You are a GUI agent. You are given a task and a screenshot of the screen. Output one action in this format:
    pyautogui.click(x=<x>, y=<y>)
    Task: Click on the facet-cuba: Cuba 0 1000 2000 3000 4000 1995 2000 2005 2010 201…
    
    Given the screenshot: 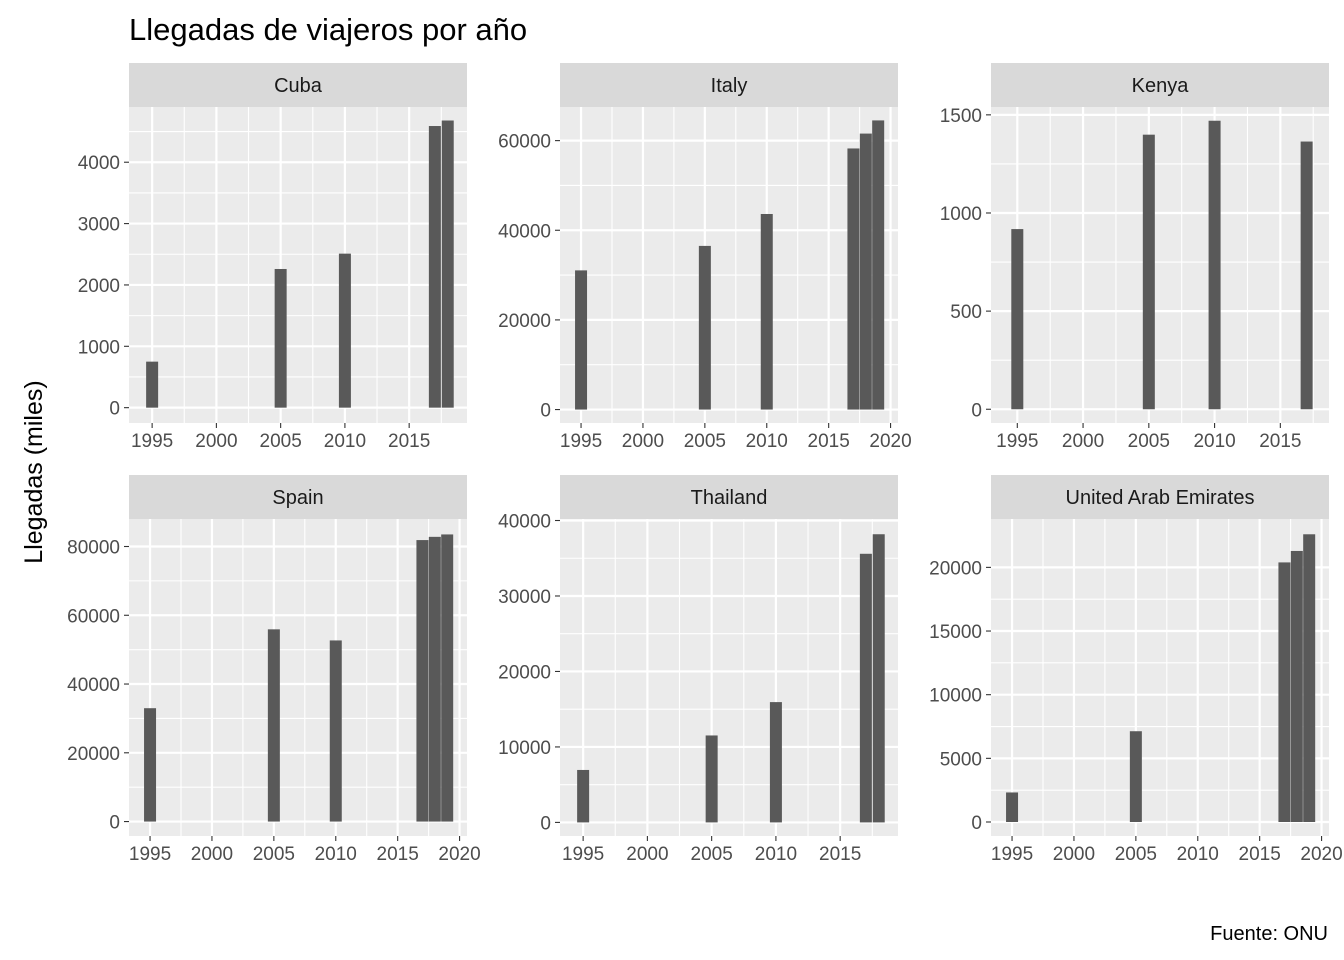 What is the action you would take?
    pyautogui.click(x=272, y=257)
    